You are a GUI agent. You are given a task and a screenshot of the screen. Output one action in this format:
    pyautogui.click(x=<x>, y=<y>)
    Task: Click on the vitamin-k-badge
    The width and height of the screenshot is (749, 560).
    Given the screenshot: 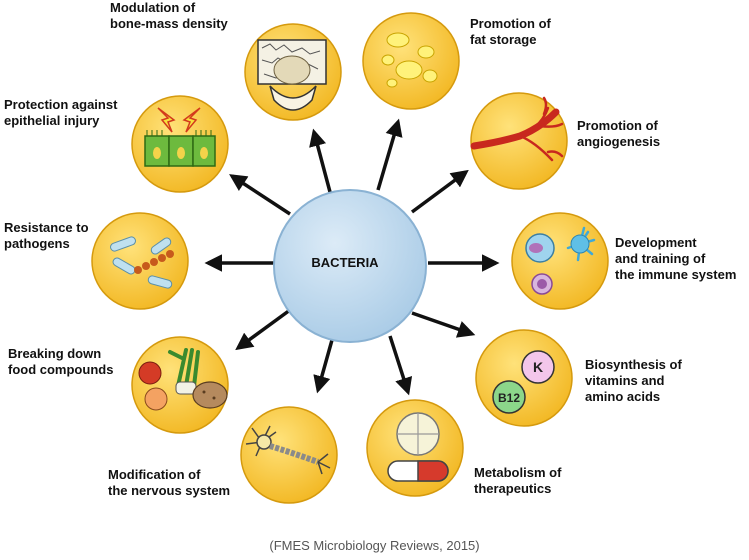 What is the action you would take?
    pyautogui.click(x=538, y=367)
    